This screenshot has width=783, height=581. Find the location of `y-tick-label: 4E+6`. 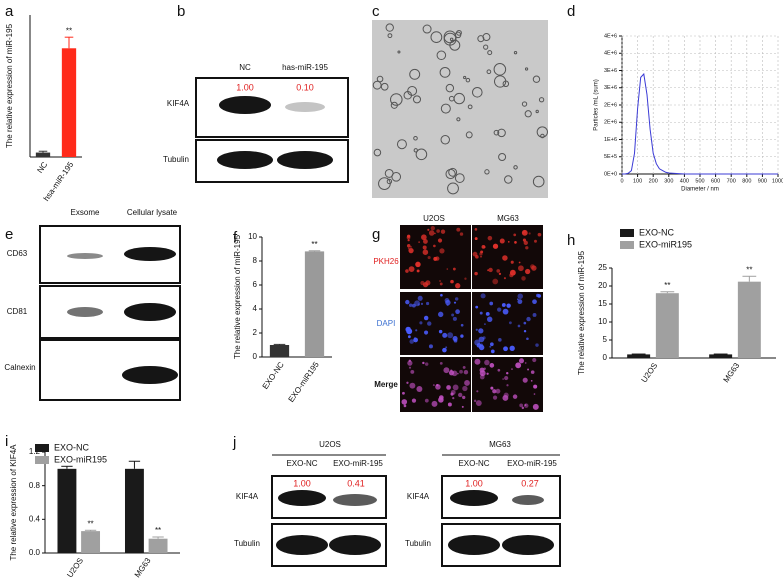

y-tick-label: 4E+6 is located at coordinates (610, 54).